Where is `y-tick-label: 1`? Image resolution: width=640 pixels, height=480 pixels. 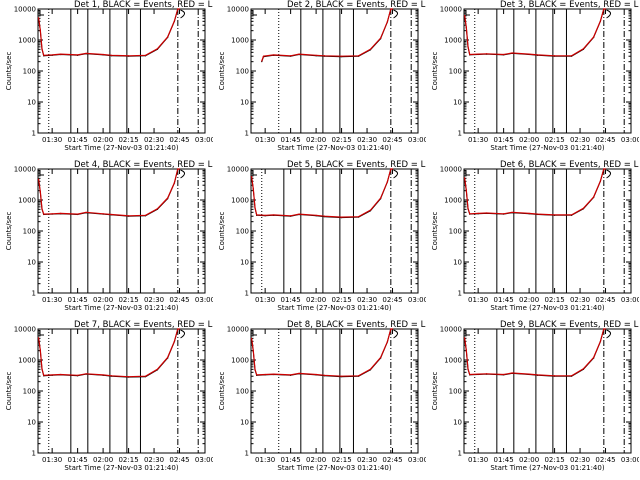
y-tick-label: 1 is located at coordinates (34, 454).